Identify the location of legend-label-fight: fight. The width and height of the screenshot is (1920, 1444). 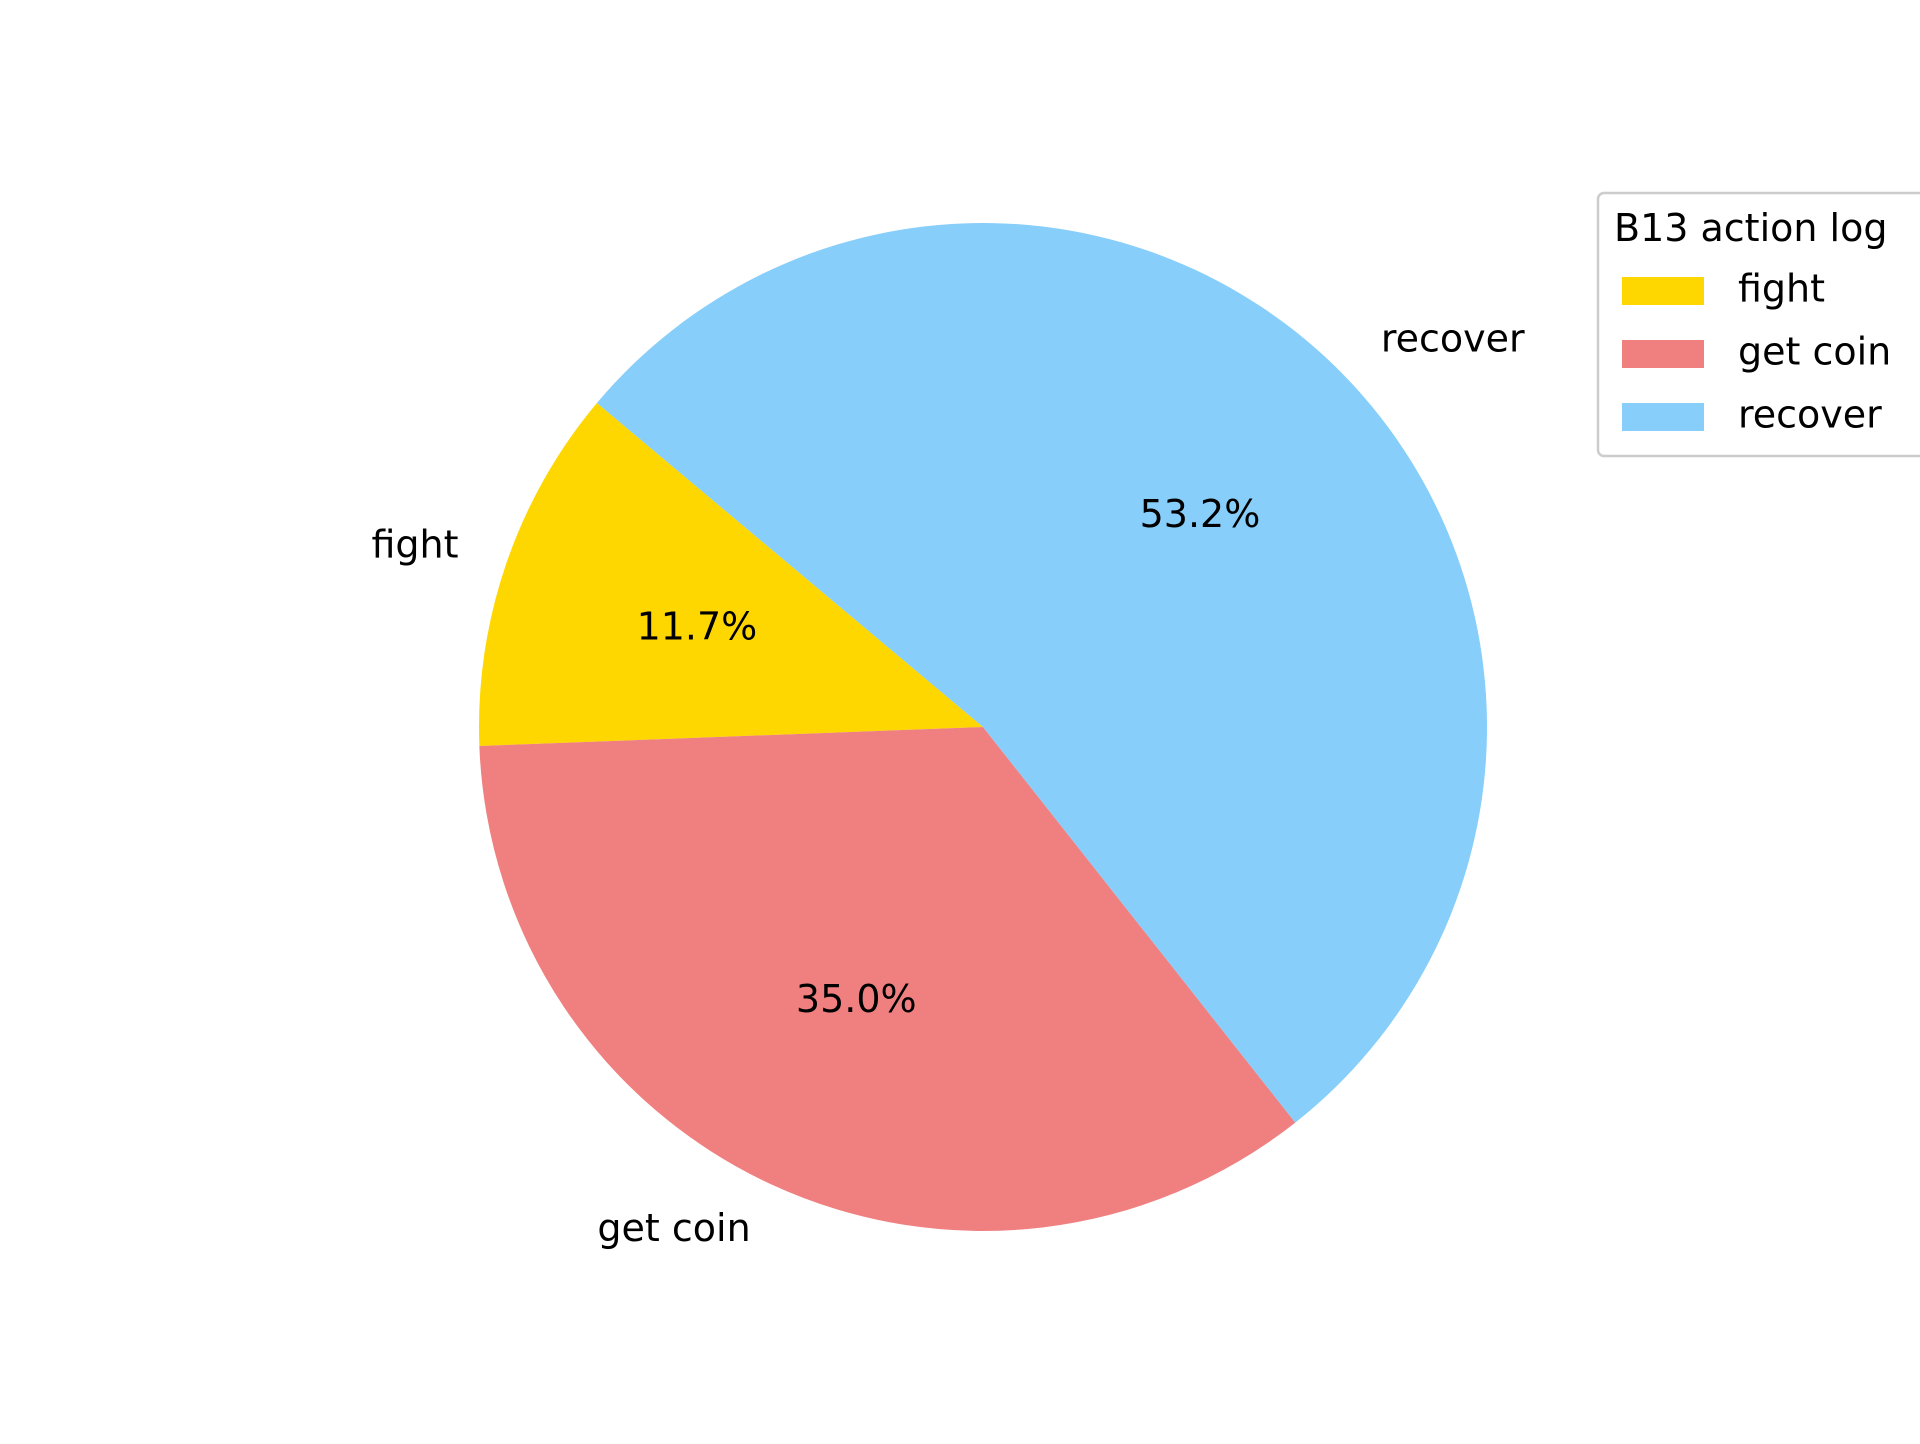
(1781, 289).